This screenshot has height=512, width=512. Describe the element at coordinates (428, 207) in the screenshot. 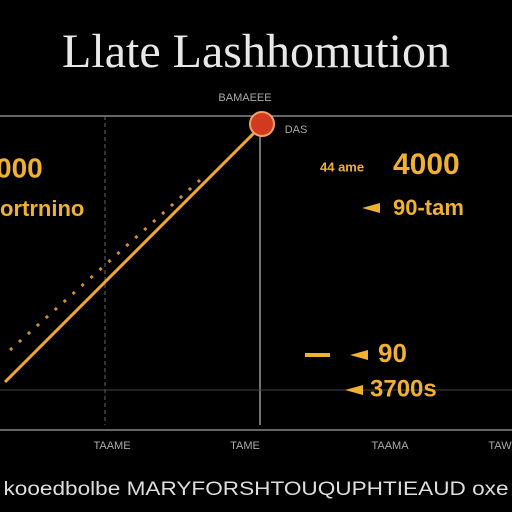

I see `right-sub-label: 90-tam` at that location.